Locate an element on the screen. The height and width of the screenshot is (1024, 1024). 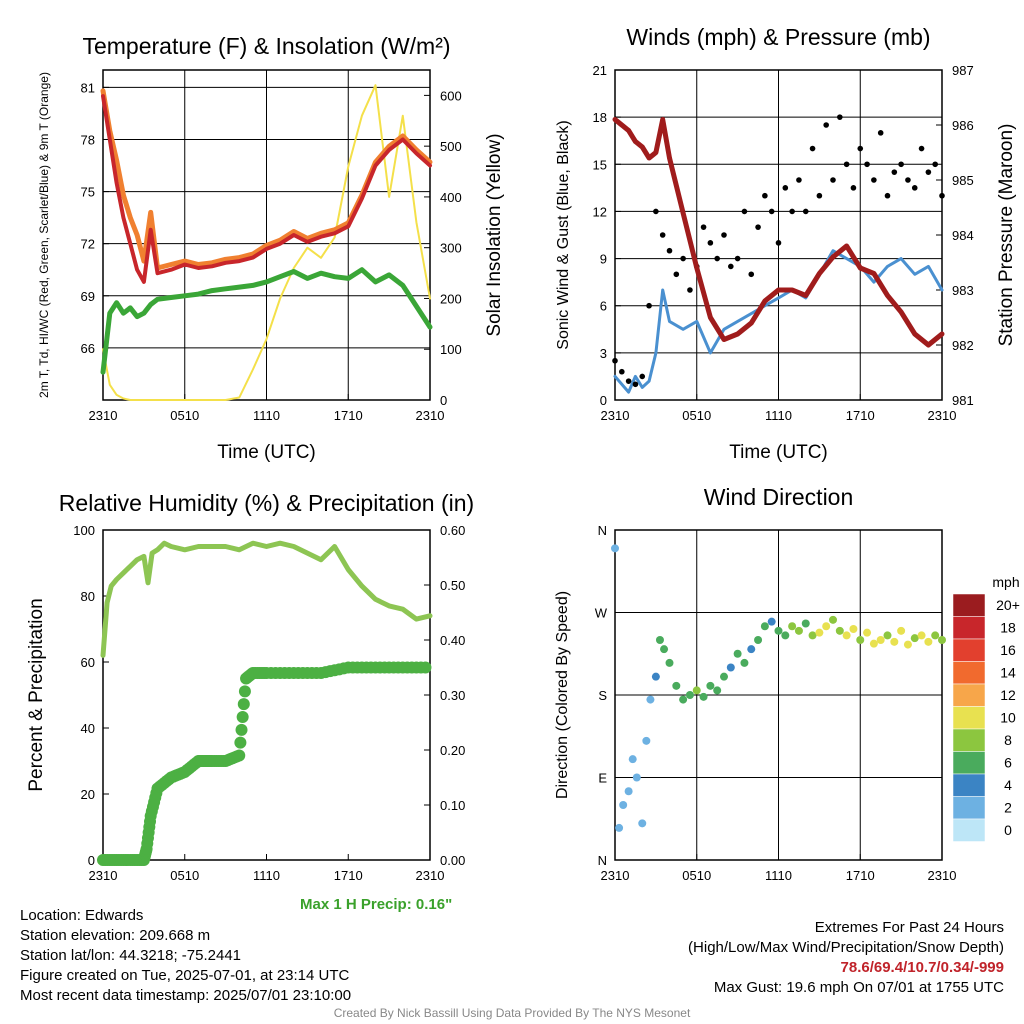
y-tick-label: 18 is located at coordinates (600, 117).